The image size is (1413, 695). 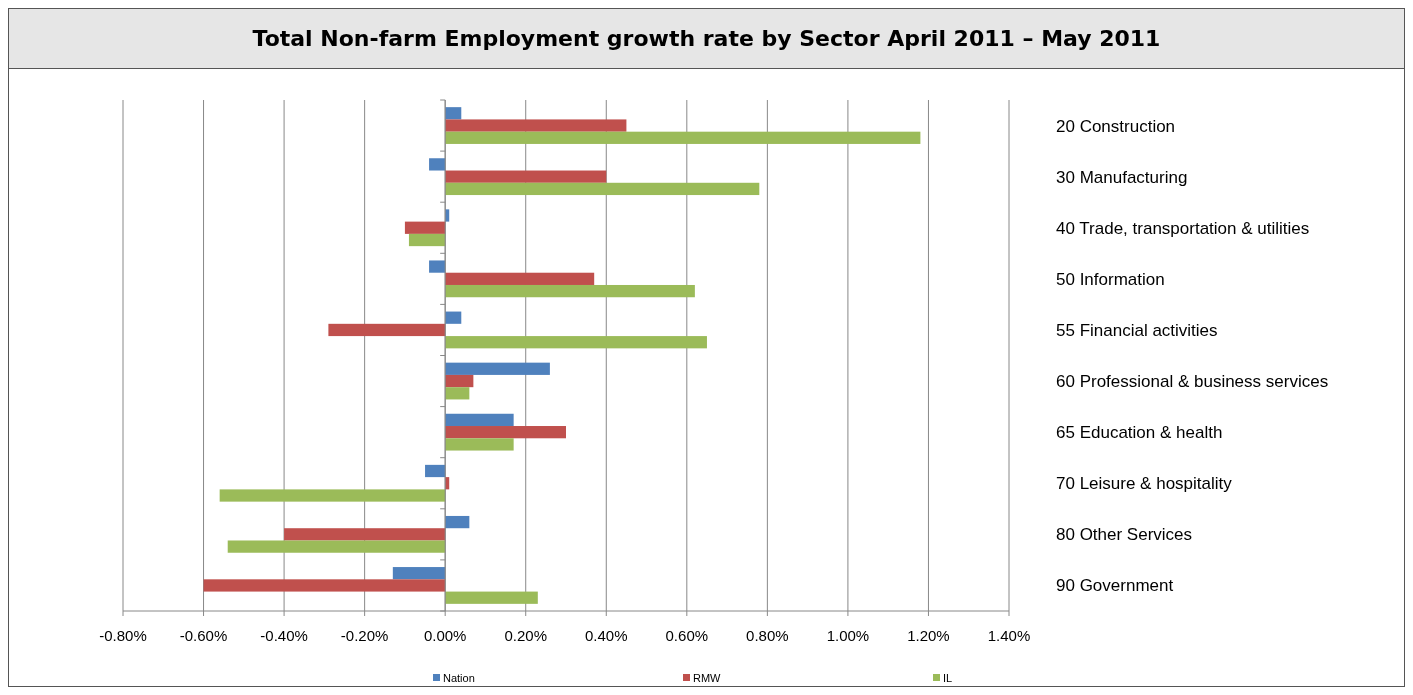 I want to click on x-tick-label: 1.00%, so click(x=848, y=635).